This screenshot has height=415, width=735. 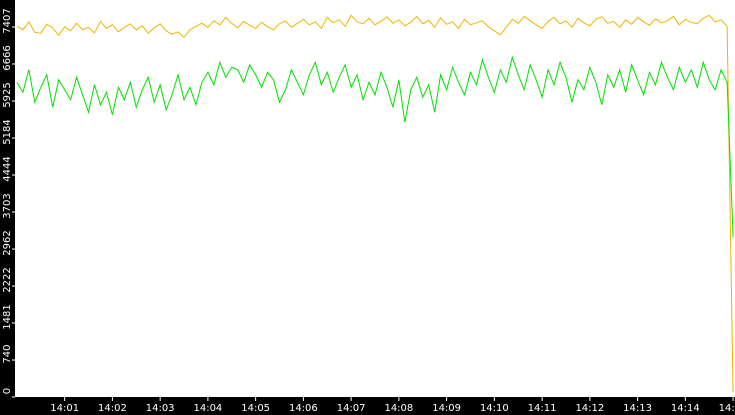 I want to click on x-tick-label: 14:06, so click(x=303, y=408).